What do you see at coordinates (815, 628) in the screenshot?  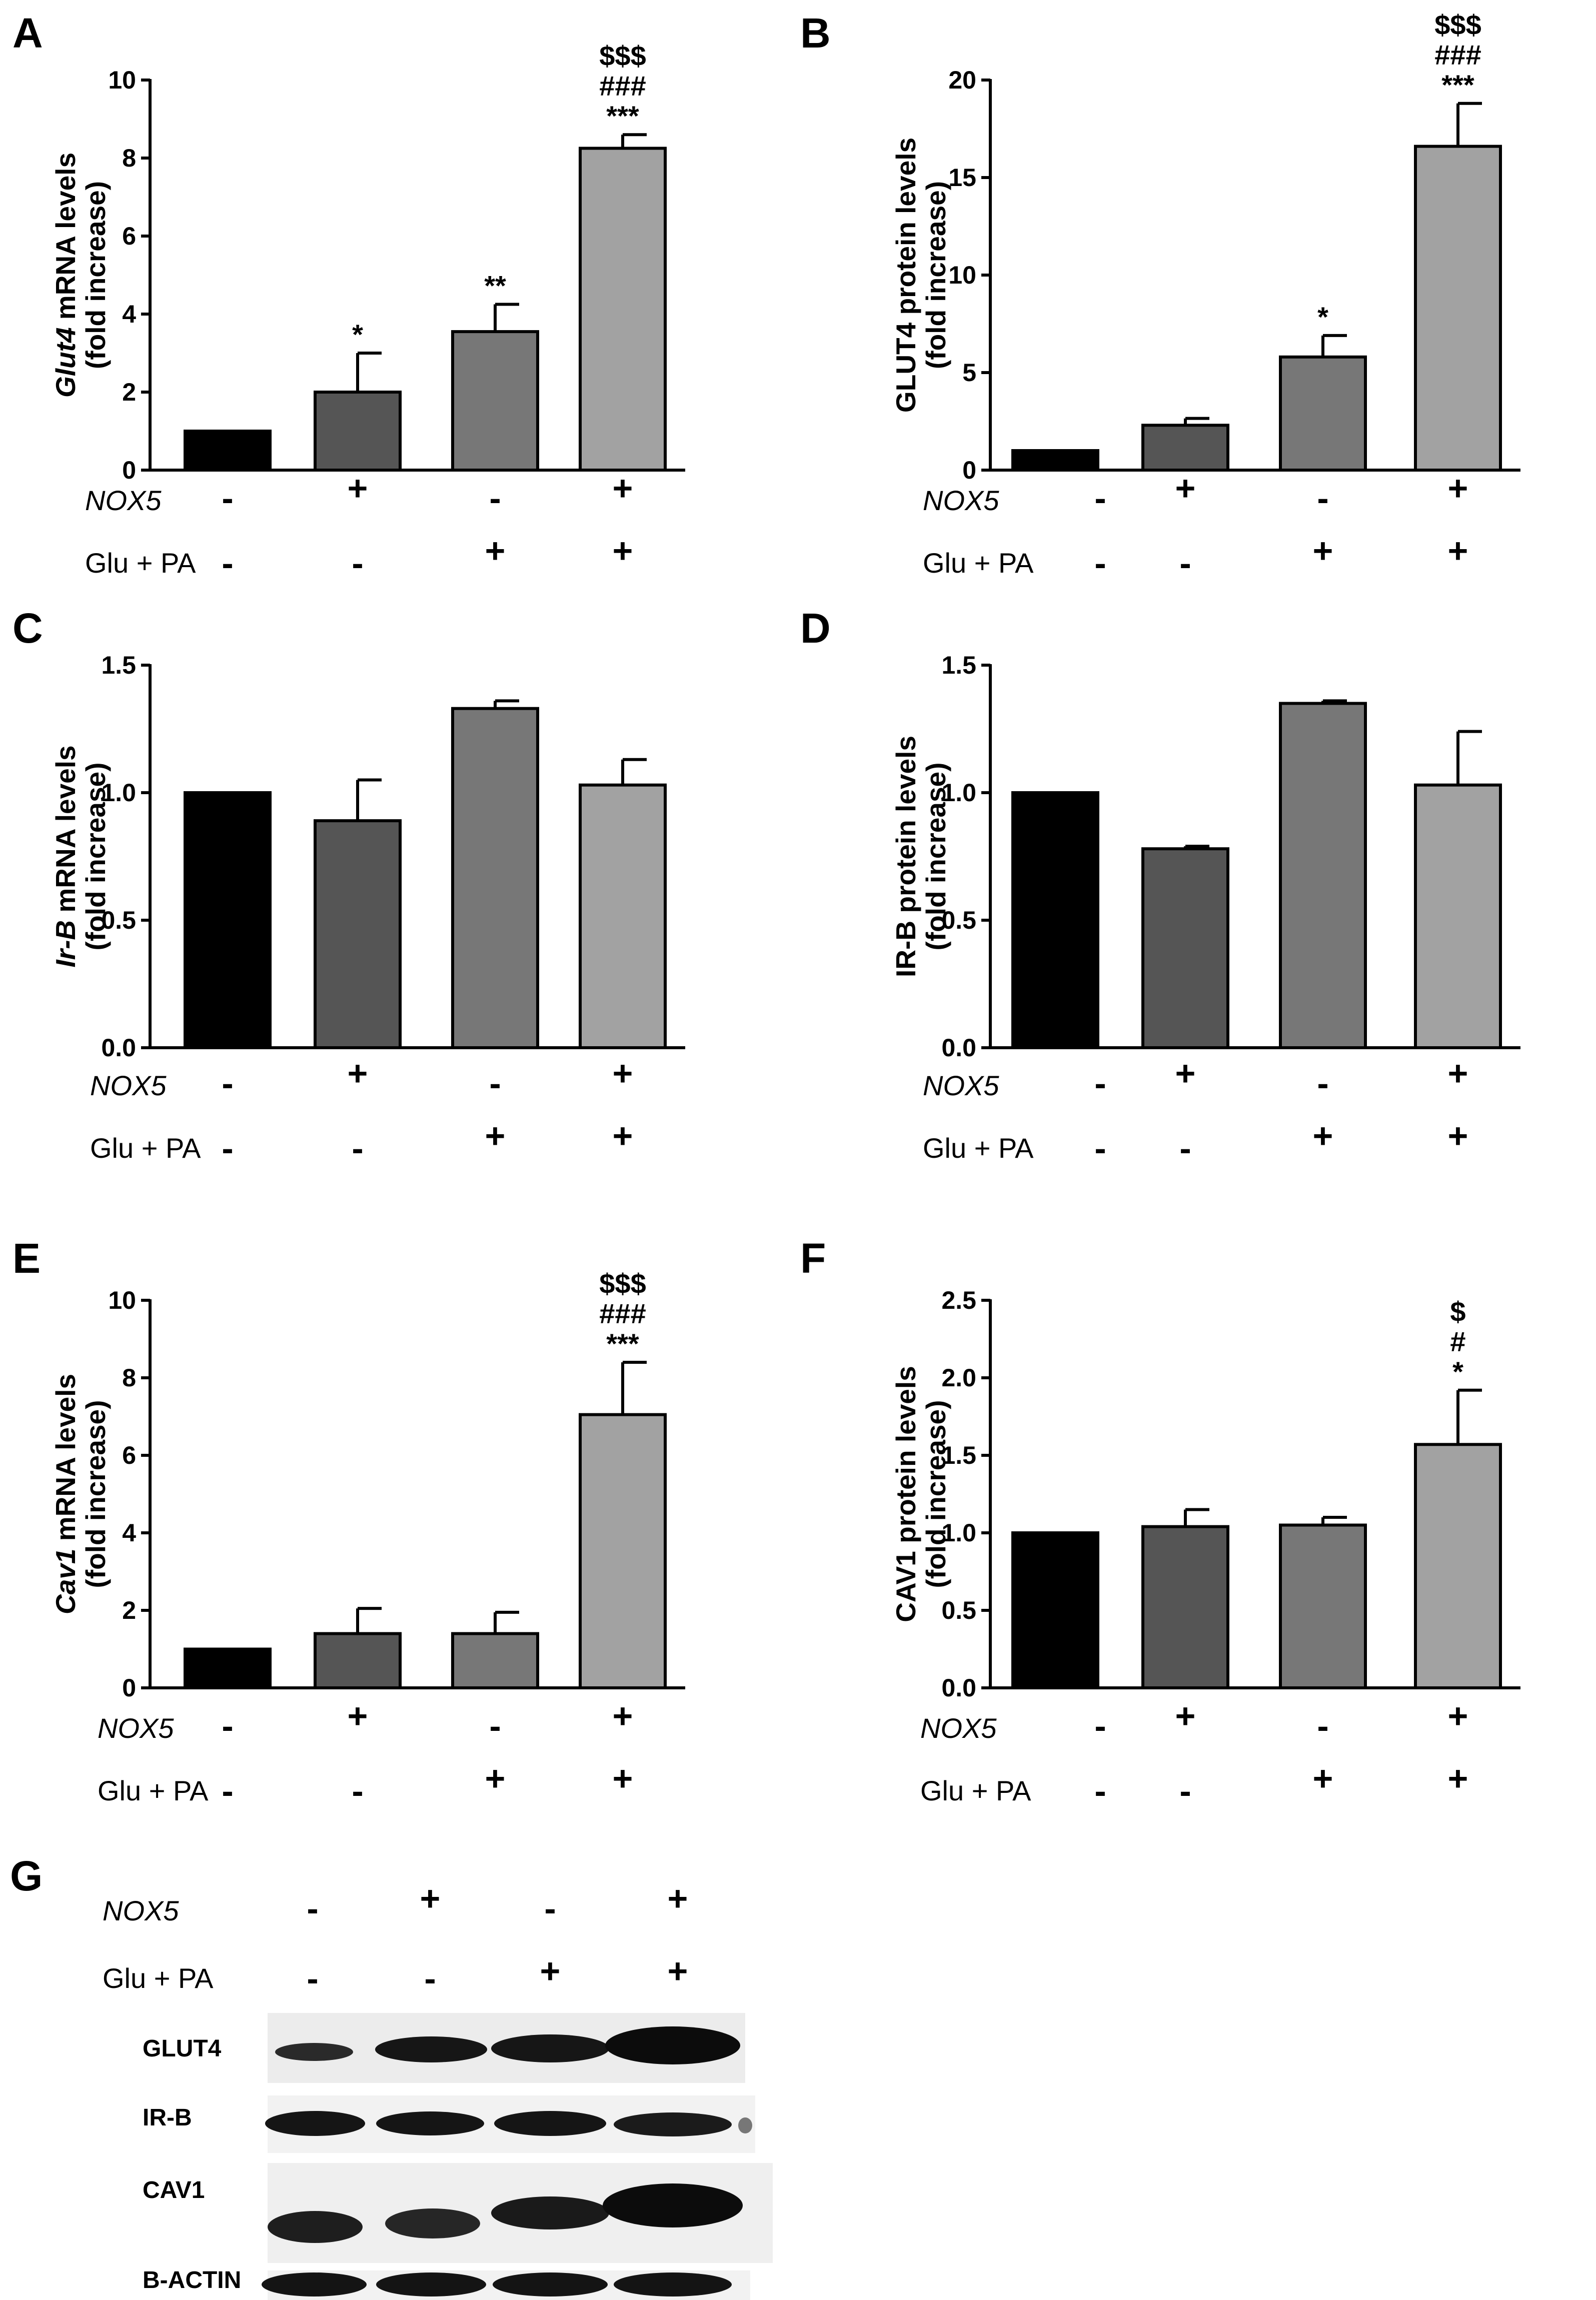 I see `panel-letter: D` at bounding box center [815, 628].